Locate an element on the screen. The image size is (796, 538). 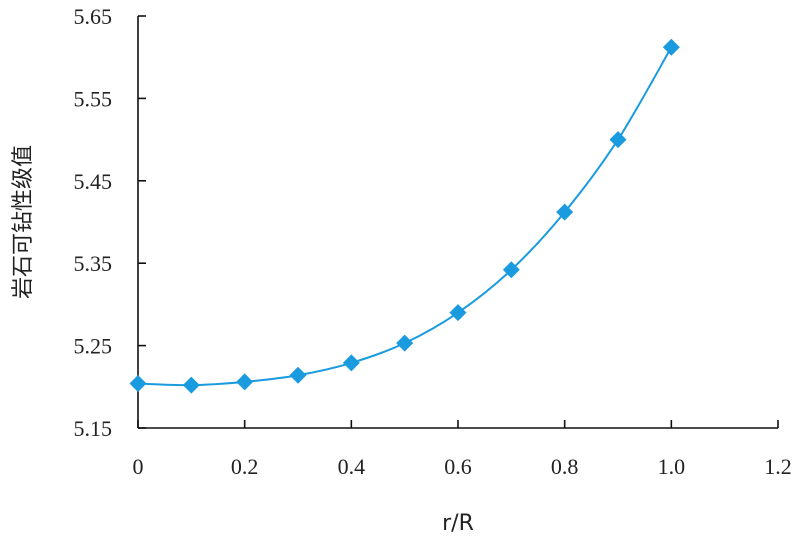
x-ticks: 0 0.2 0.4 0.6 0.8 1.0 1.2 is located at coordinates (462, 449).